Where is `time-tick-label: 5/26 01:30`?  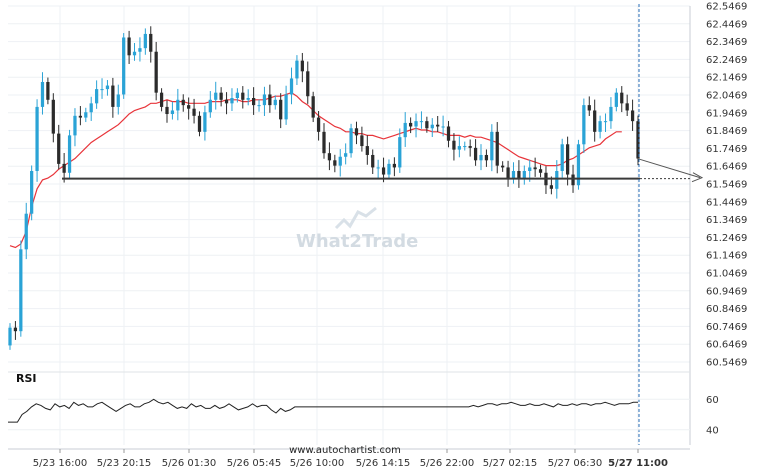
time-tick-label: 5/26 01:30 is located at coordinates (189, 463).